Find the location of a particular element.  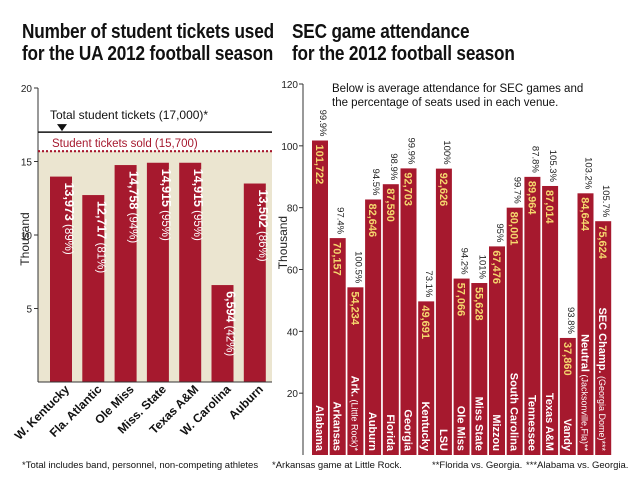

right-category-label: Auburn is located at coordinates (372, 431).